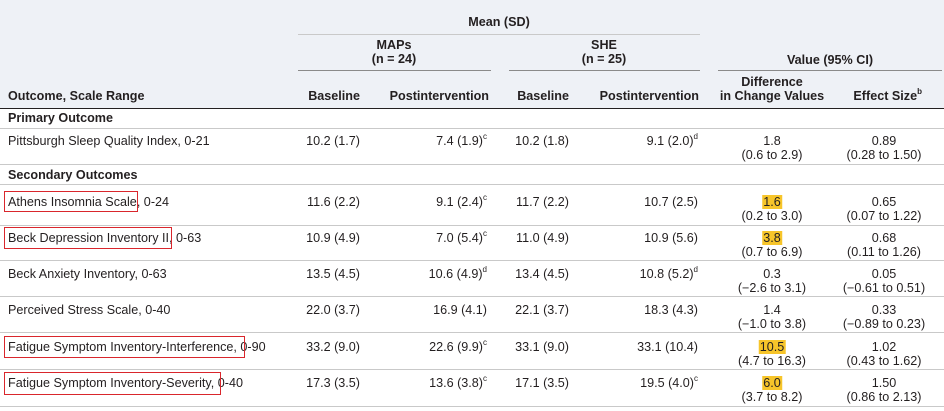 This screenshot has width=944, height=411. What do you see at coordinates (772, 141) in the screenshot?
I see `difference-value: 1.8` at bounding box center [772, 141].